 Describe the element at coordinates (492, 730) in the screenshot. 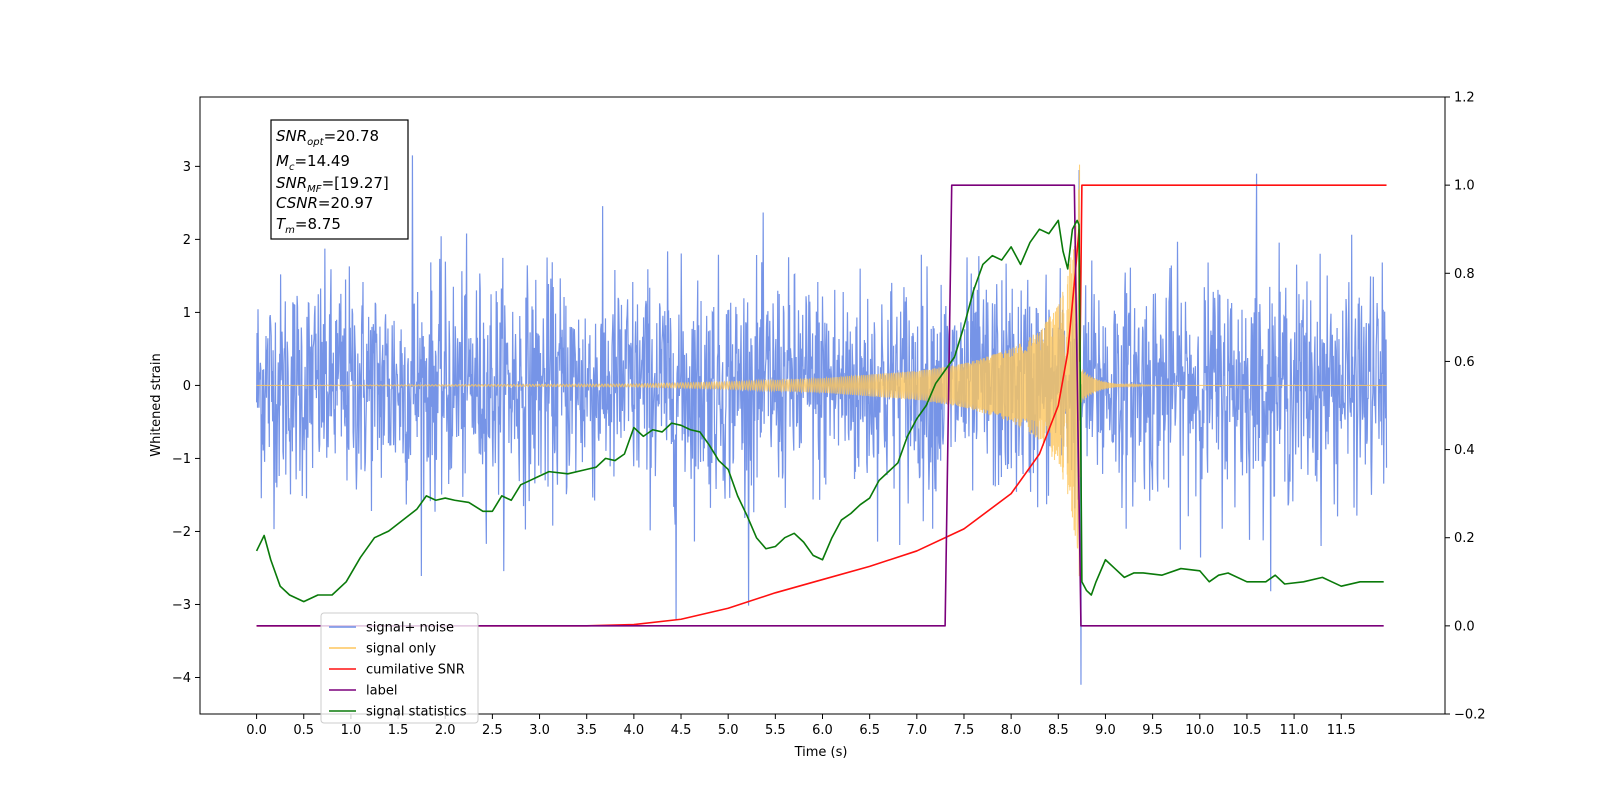

I see `x-tick-label: 2.5` at that location.